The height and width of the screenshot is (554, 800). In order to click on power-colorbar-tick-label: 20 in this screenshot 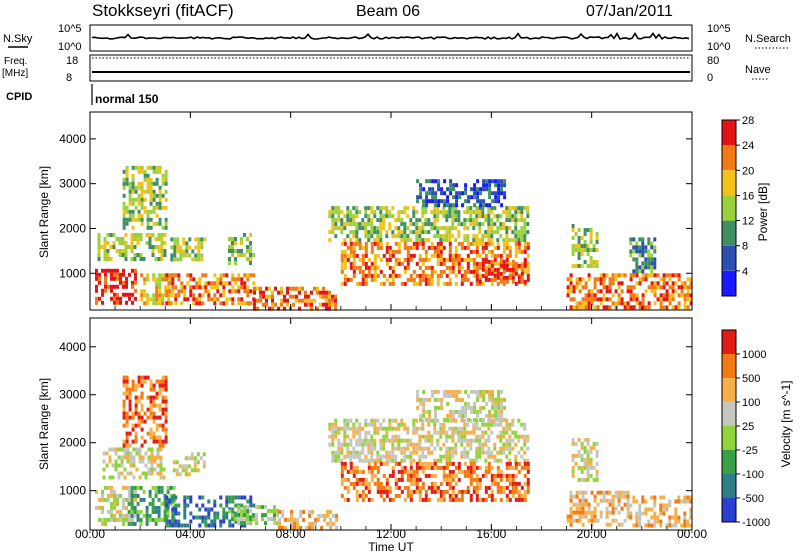, I will do `click(748, 171)`.